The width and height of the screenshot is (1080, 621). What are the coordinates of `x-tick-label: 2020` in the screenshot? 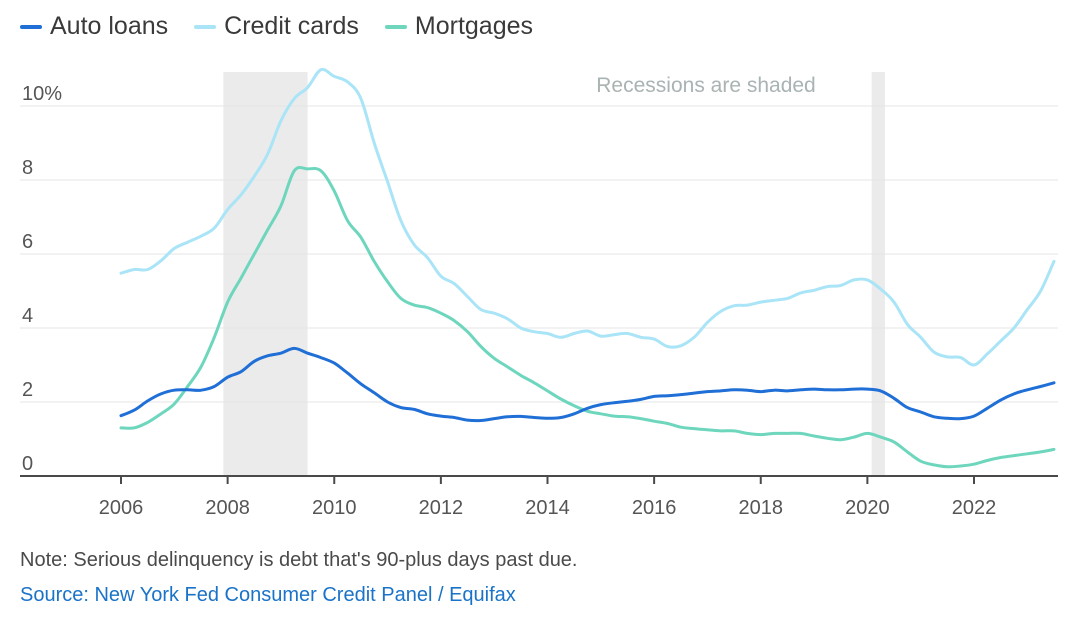 It's located at (867, 508).